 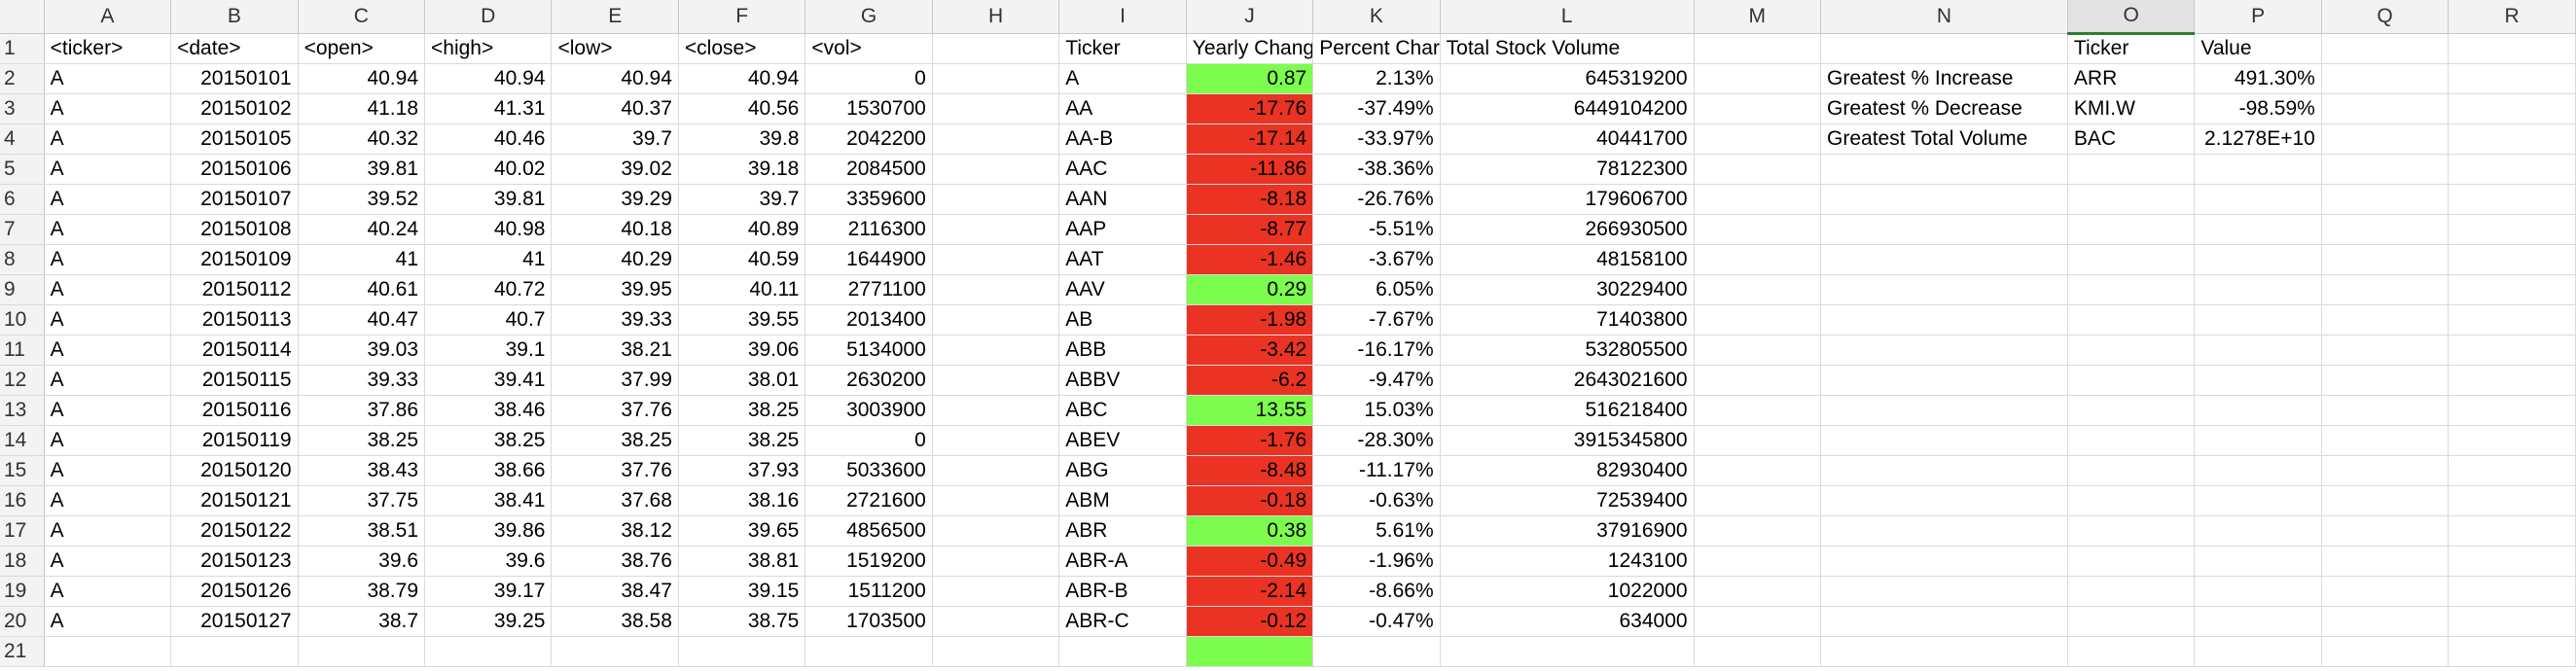 I want to click on data-cell: 39.81, so click(x=488, y=199).